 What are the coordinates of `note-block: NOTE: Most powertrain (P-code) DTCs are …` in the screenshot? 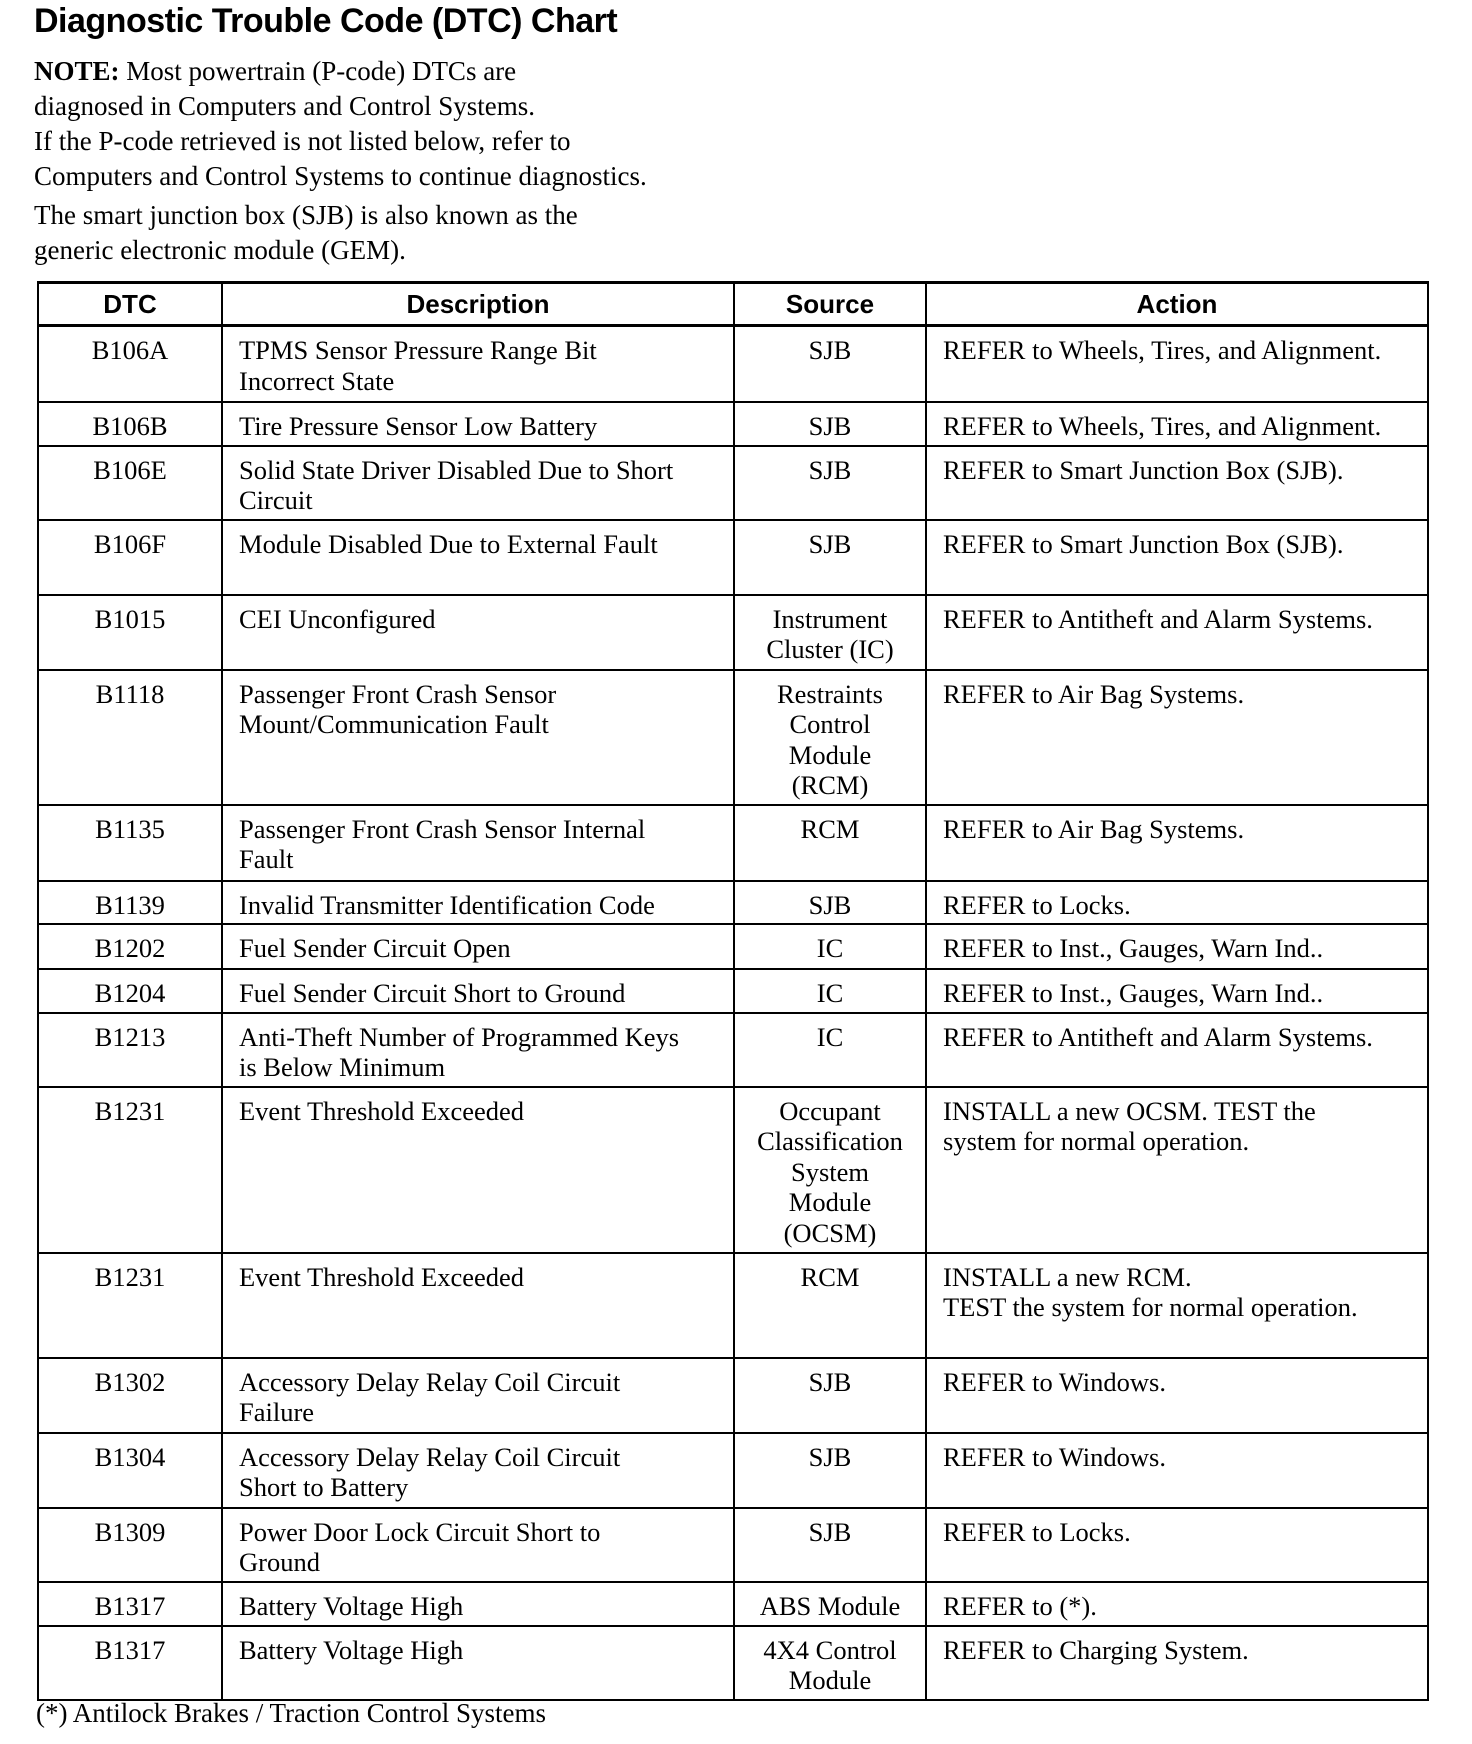 It's located at (340, 161).